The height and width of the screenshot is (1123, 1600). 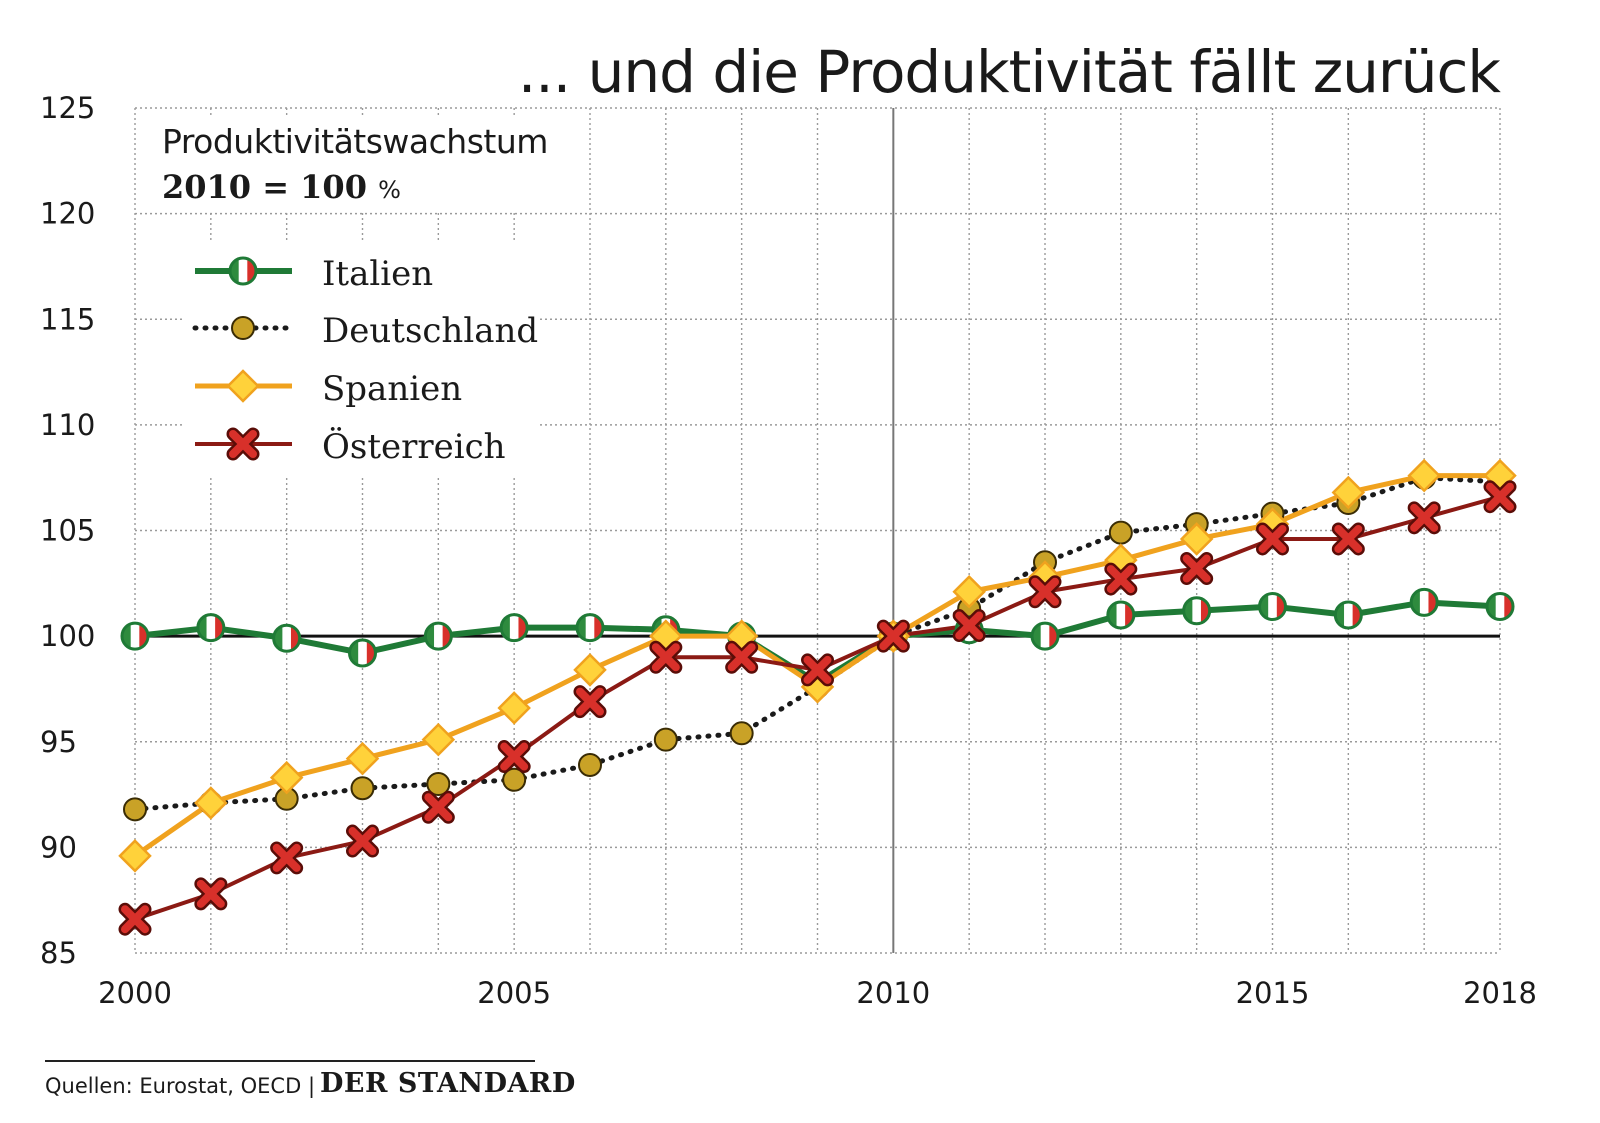 What do you see at coordinates (1273, 993) in the screenshot?
I see `x-tick-label: 2015` at bounding box center [1273, 993].